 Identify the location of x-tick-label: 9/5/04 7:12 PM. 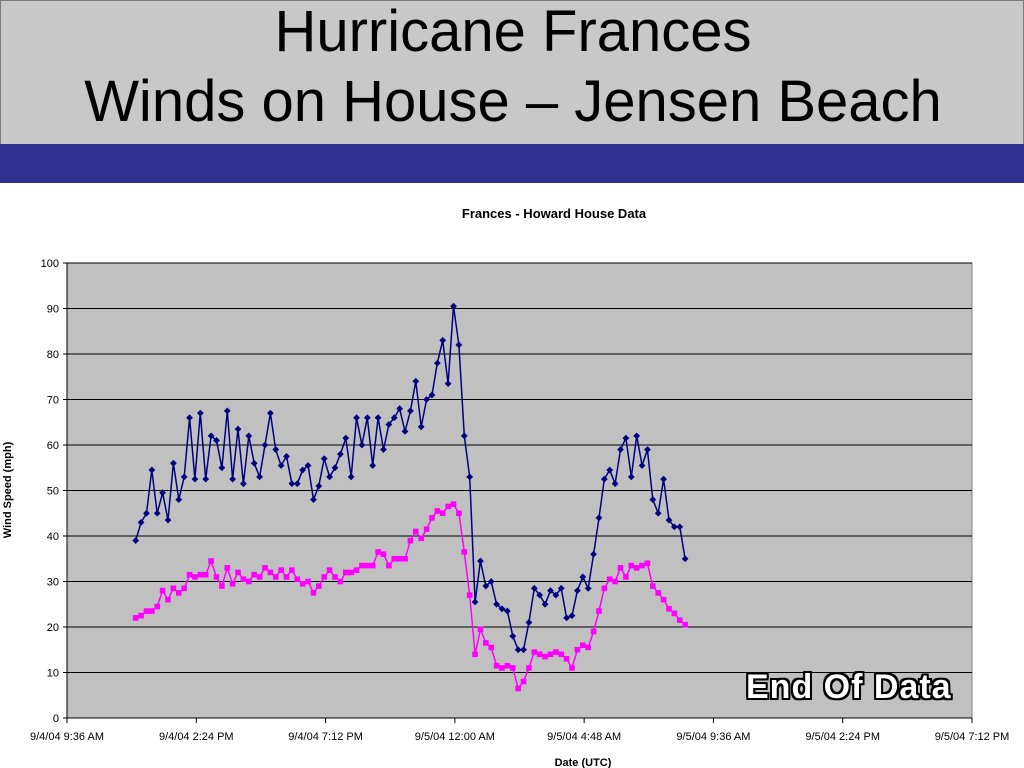
(972, 737).